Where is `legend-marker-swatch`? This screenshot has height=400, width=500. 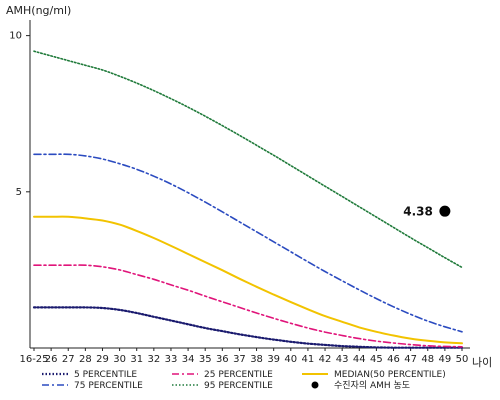 legend-marker-swatch is located at coordinates (315, 385).